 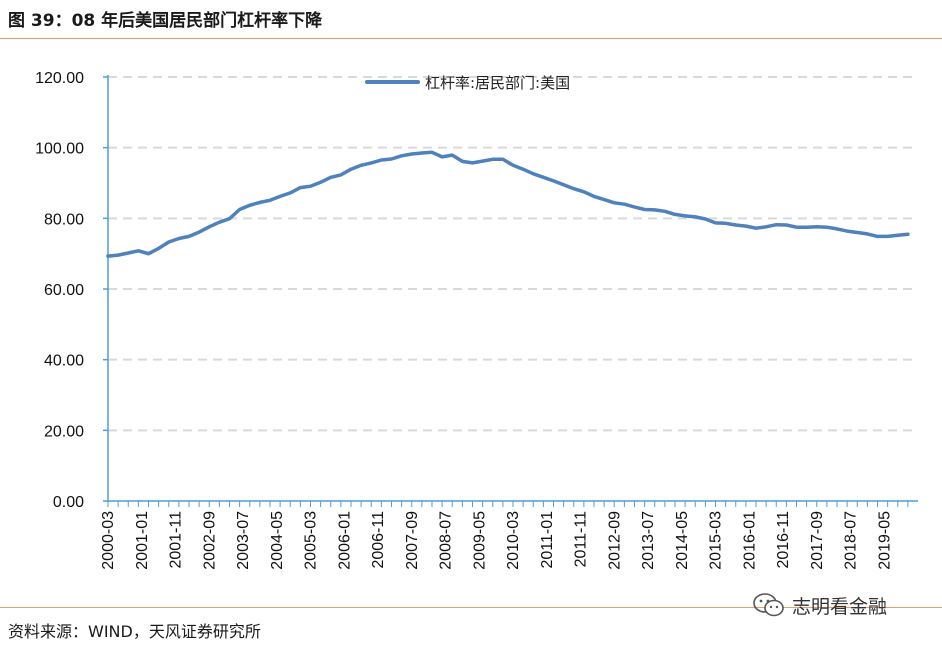 What do you see at coordinates (344, 540) in the screenshot?
I see `x-tick-label: 2006-01` at bounding box center [344, 540].